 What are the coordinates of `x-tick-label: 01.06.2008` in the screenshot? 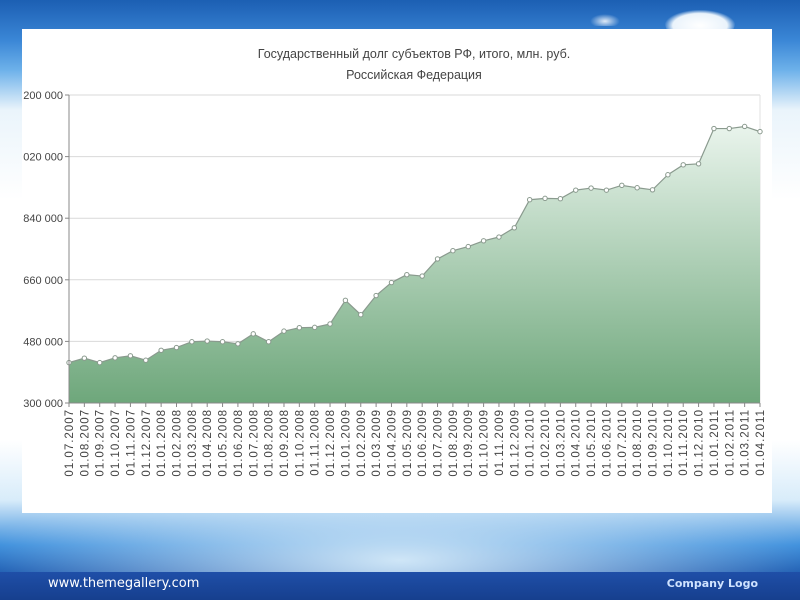 It's located at (239, 443).